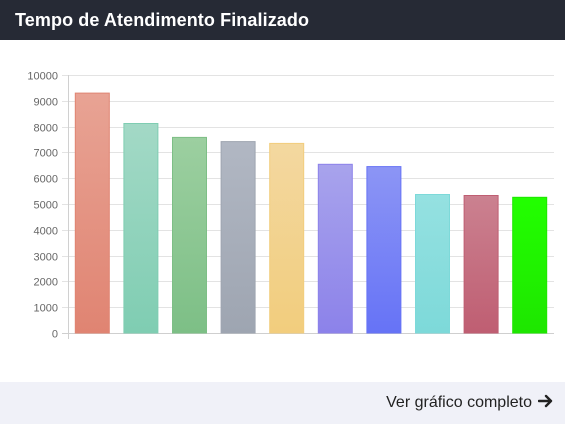  Describe the element at coordinates (545, 403) in the screenshot. I see `arrow-right-icon` at that location.